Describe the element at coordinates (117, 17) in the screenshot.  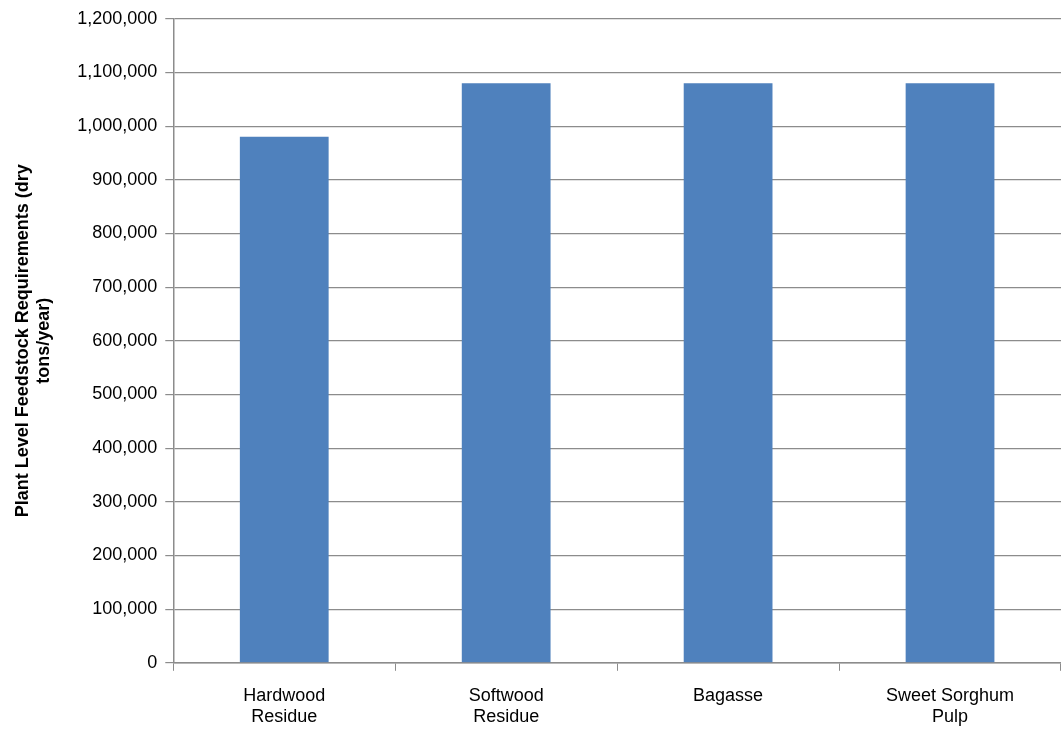
I see `y-tick-label: 1,200,000` at that location.